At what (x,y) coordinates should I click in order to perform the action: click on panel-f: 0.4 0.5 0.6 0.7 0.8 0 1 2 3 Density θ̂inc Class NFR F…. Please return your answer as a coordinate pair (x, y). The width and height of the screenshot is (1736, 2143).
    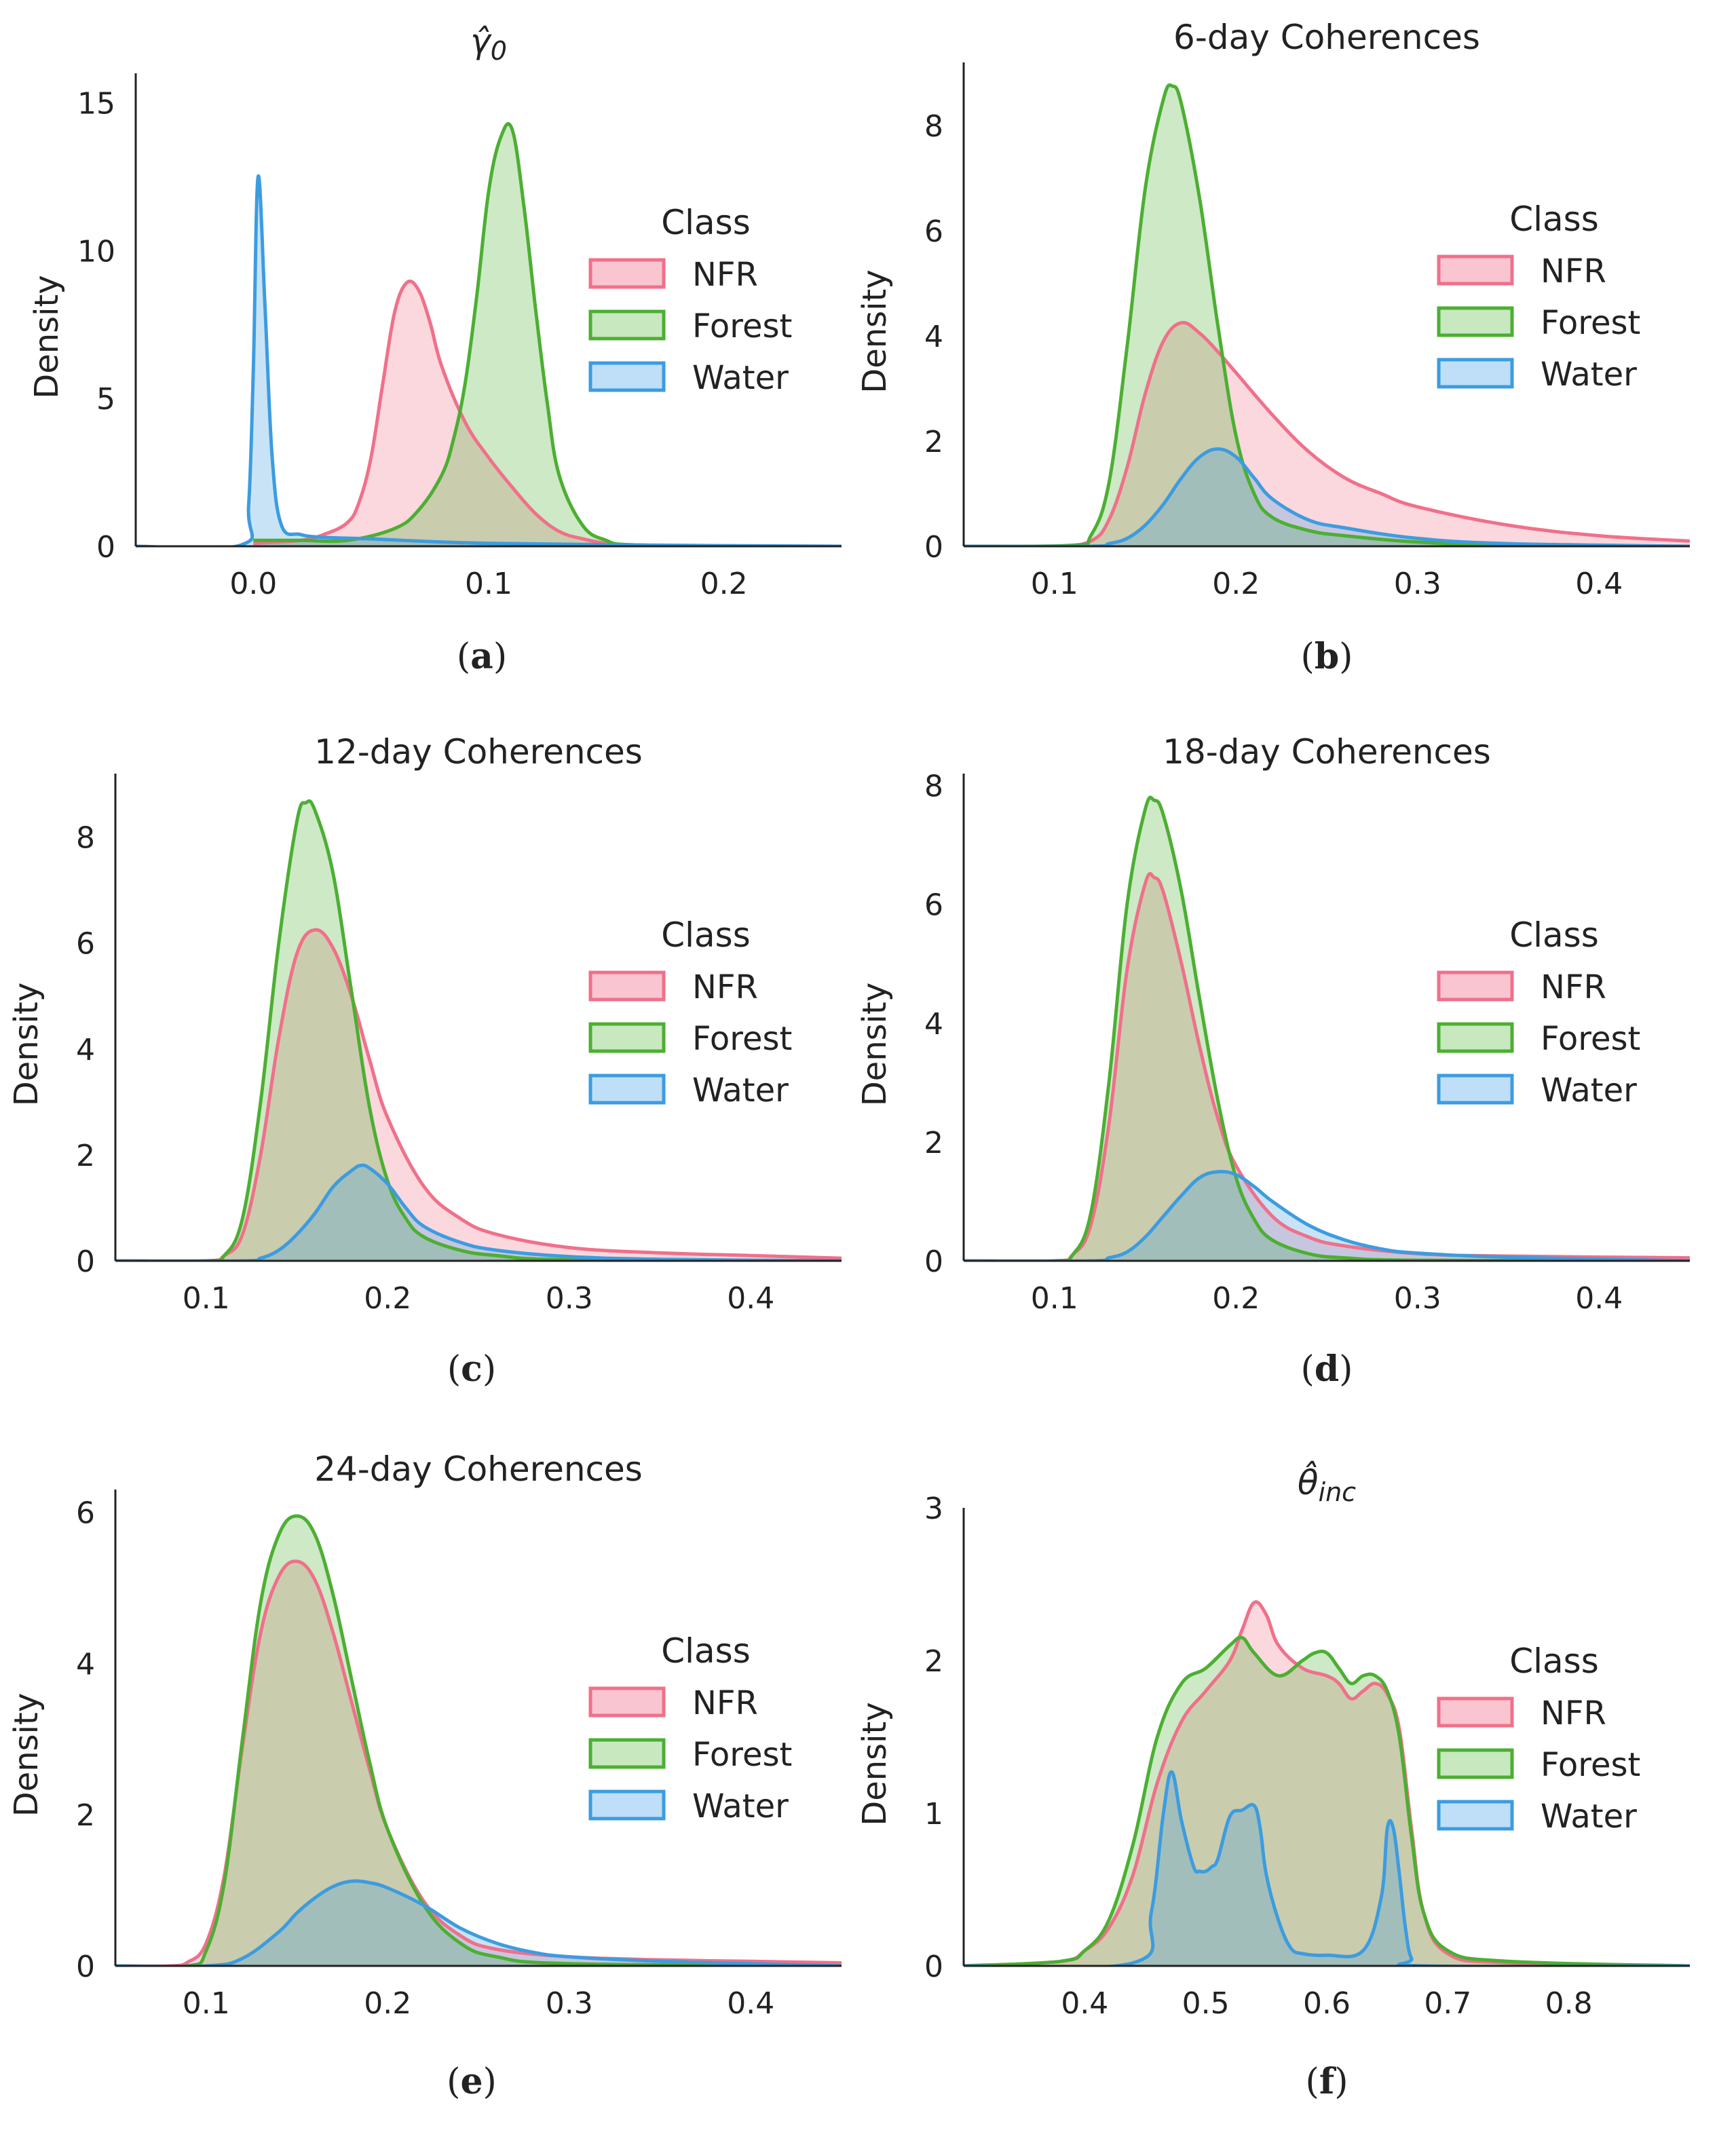
    Looking at the image, I should click on (1273, 1781).